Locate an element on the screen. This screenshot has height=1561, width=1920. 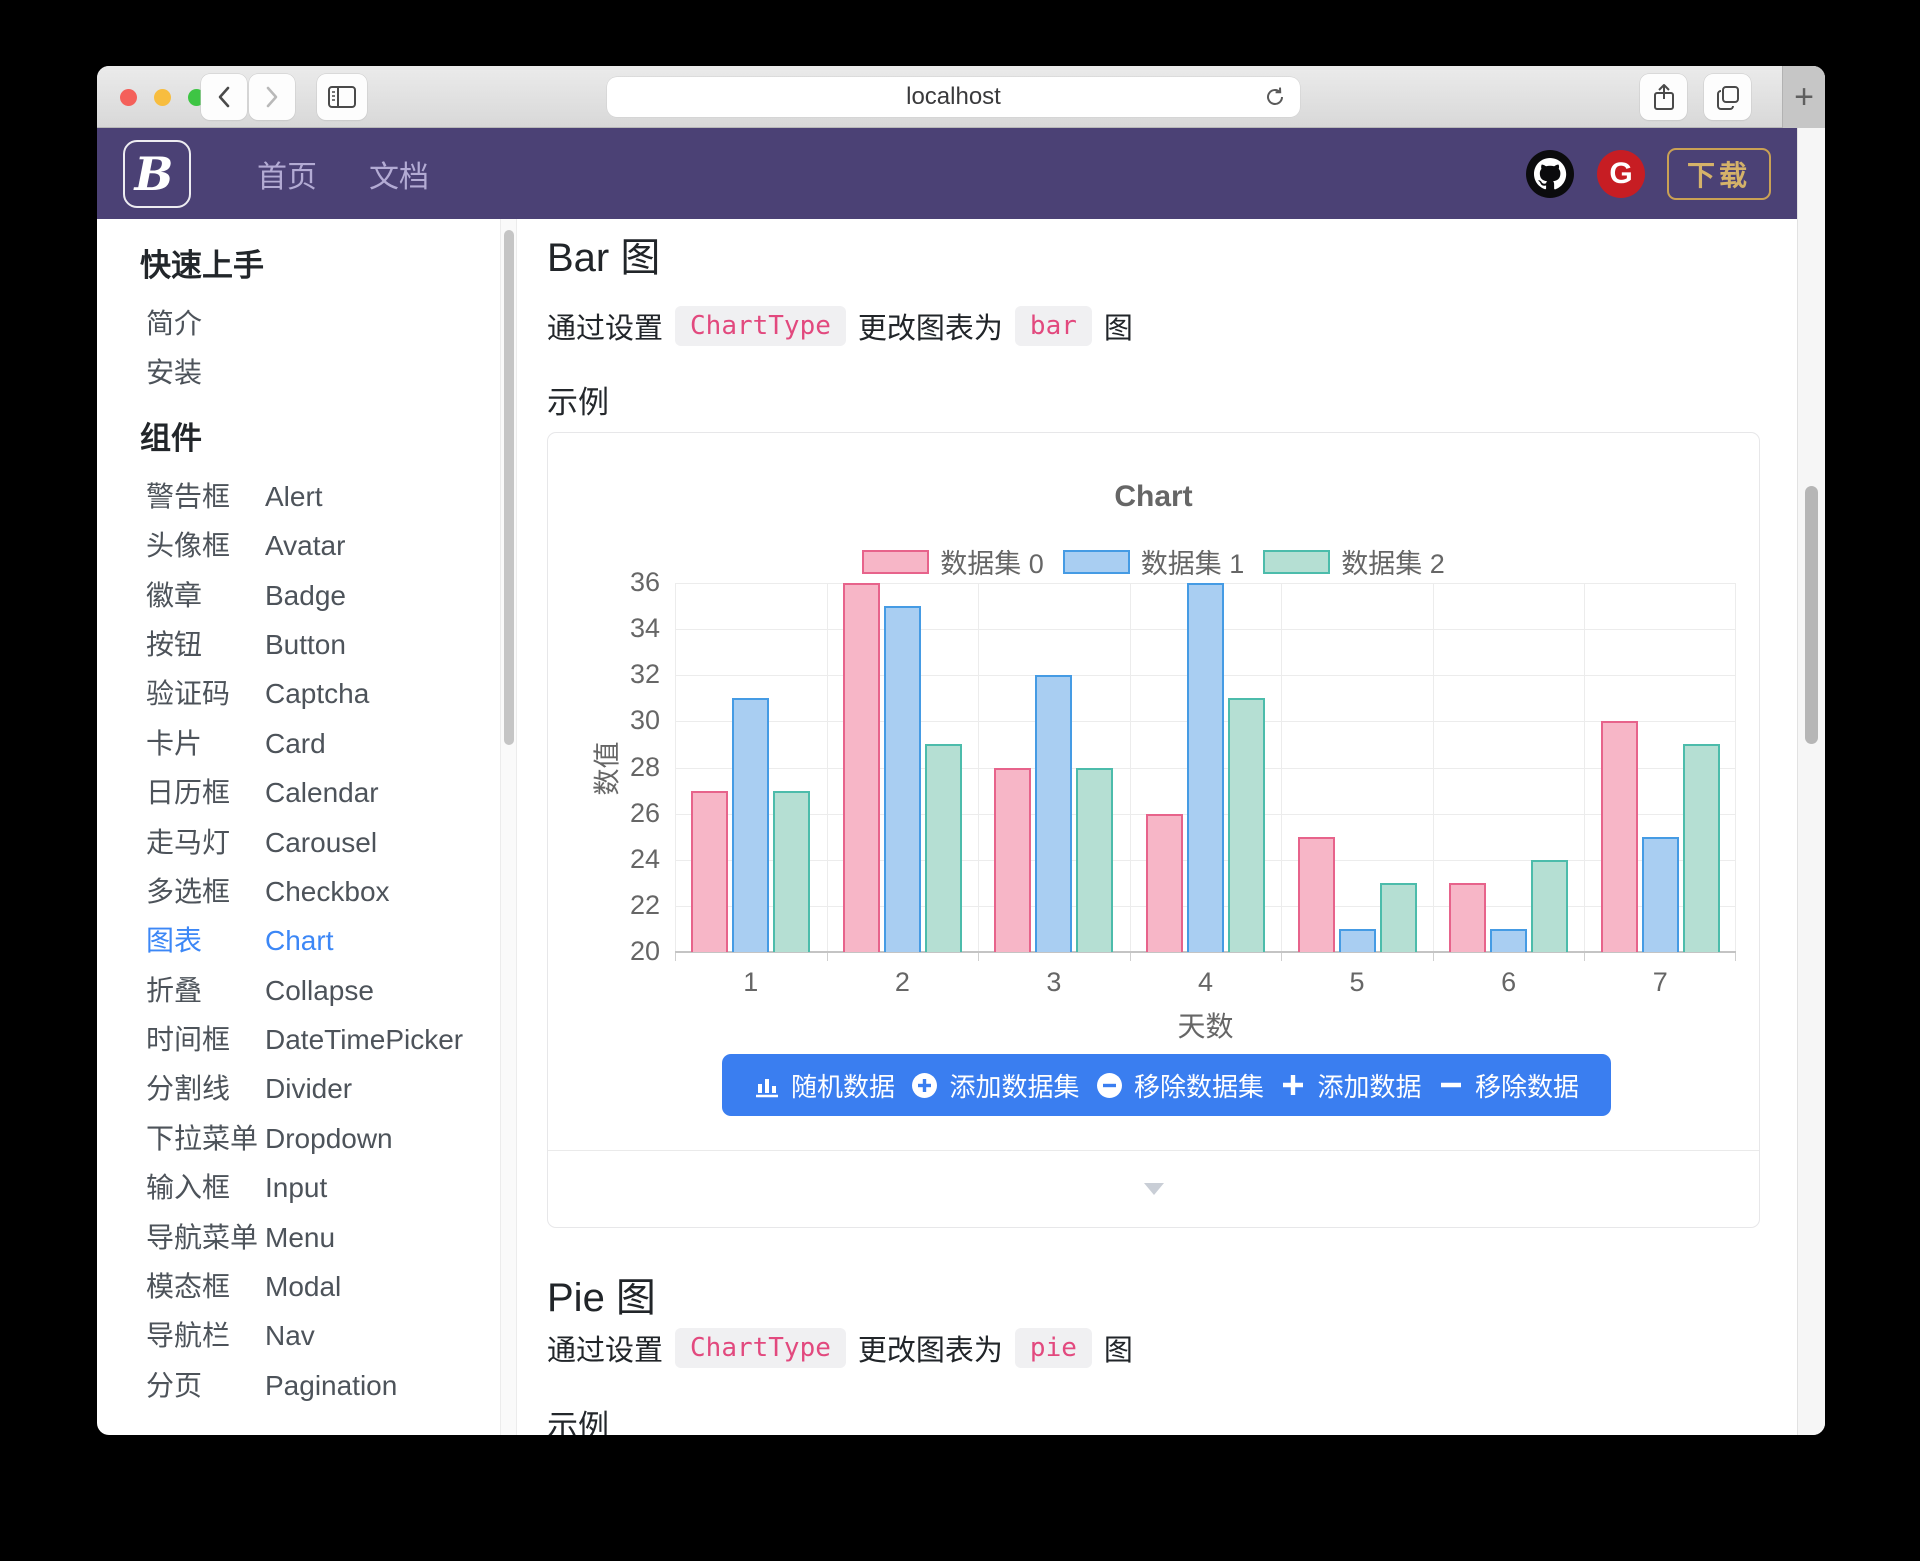
card-footer is located at coordinates (1153, 1188).